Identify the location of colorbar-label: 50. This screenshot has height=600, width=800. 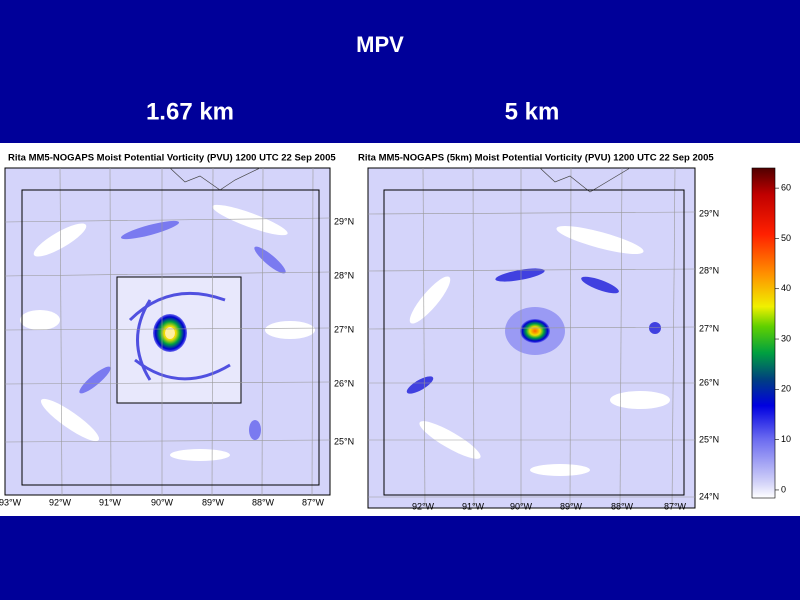
(786, 238).